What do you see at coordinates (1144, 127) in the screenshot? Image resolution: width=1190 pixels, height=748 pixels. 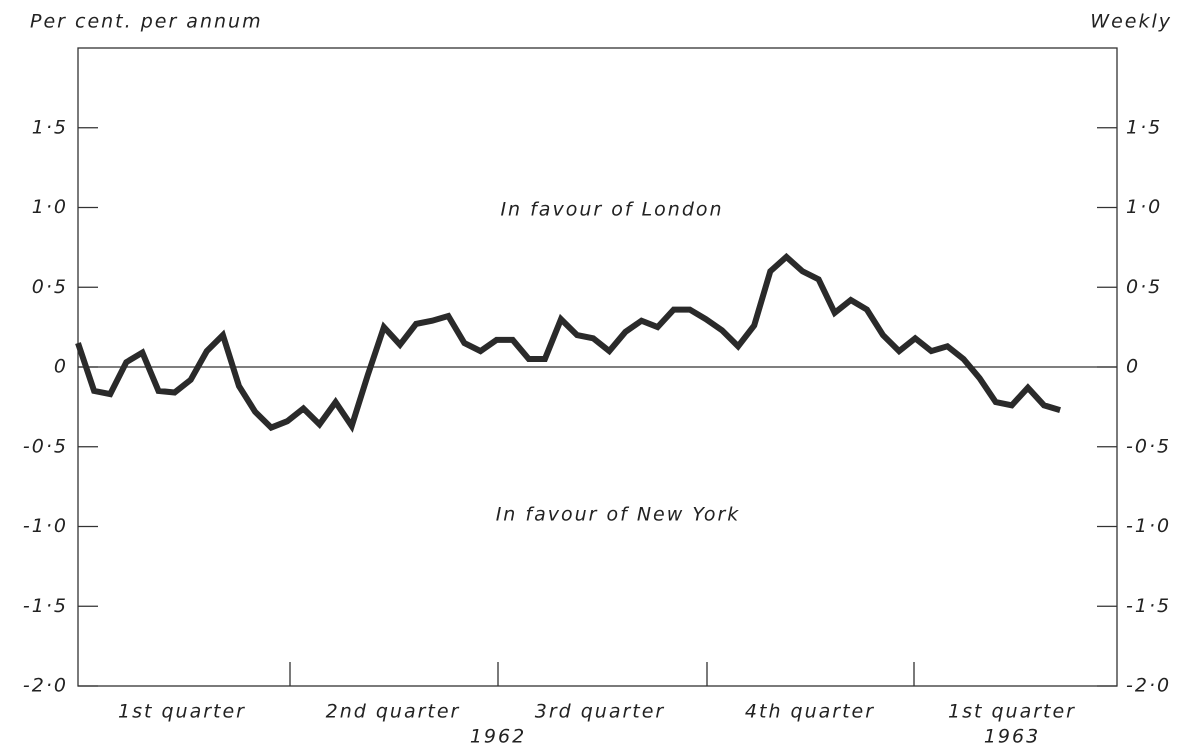 I see `y2-tick-label: 1·5` at bounding box center [1144, 127].